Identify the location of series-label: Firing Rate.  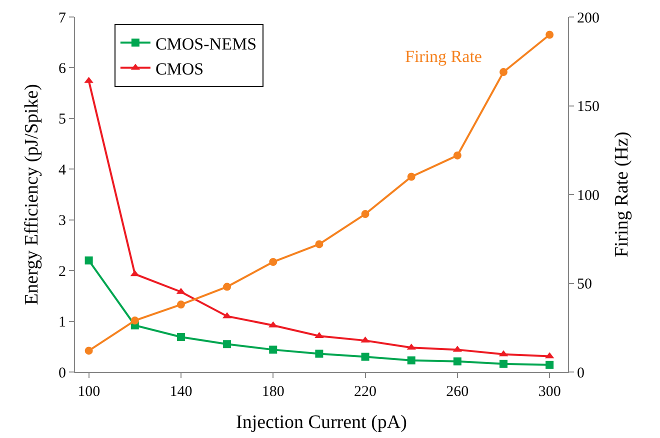
(443, 56).